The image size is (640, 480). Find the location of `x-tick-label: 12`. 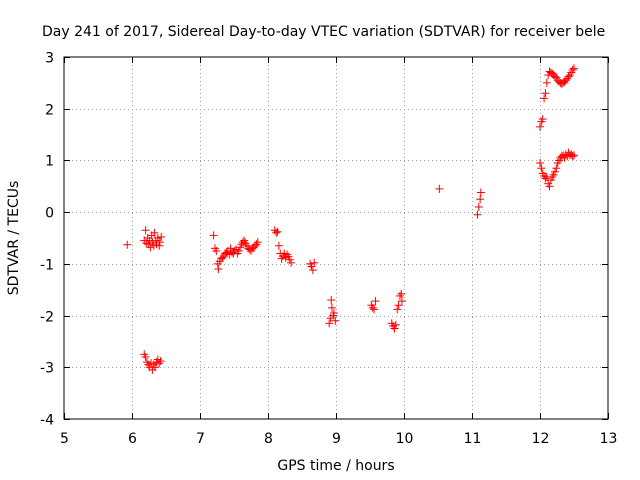

x-tick-label: 12 is located at coordinates (541, 439).